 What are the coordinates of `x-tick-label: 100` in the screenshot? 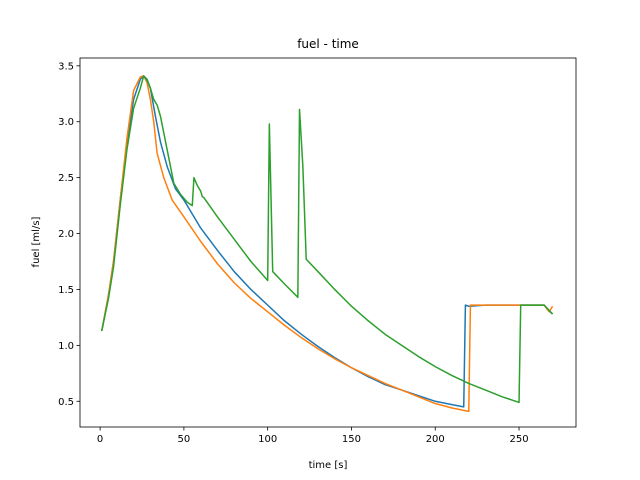 It's located at (267, 439).